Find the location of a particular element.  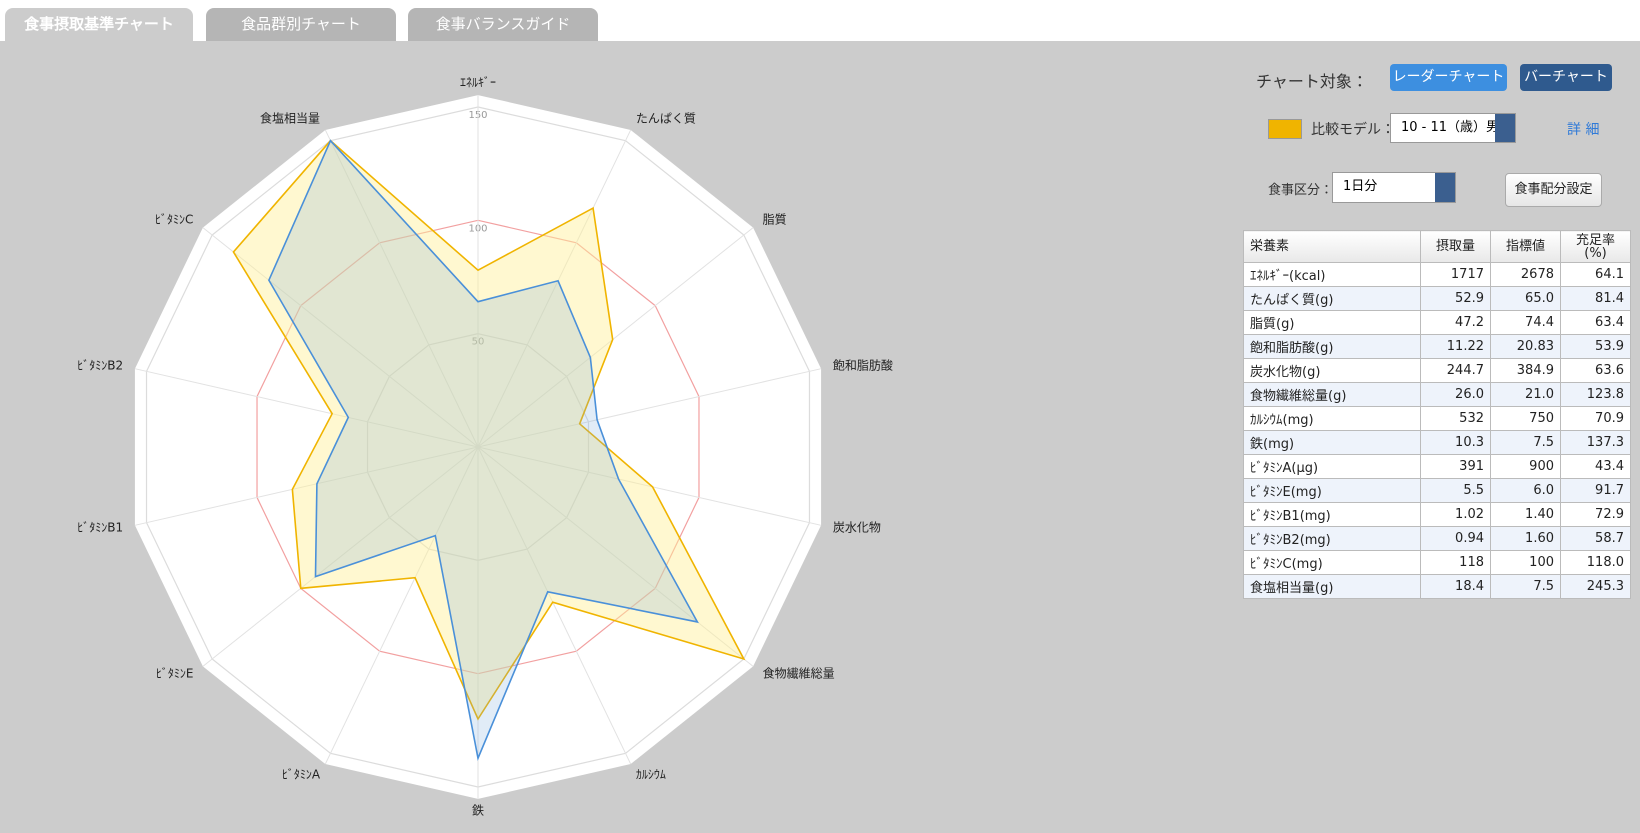

link: 詳 細 is located at coordinates (1583, 130).